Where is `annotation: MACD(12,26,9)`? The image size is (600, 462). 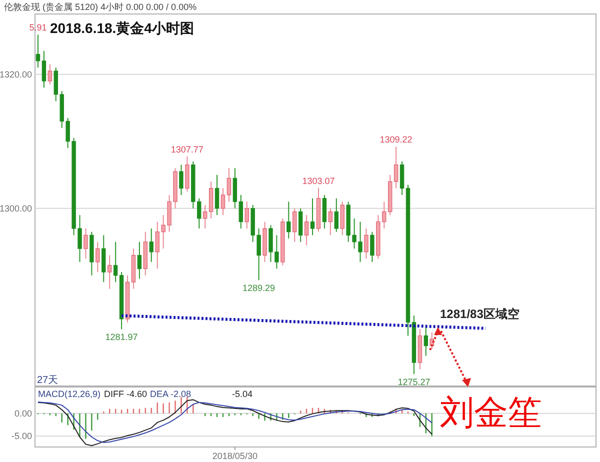
annotation: MACD(12,26,9) is located at coordinates (69, 394).